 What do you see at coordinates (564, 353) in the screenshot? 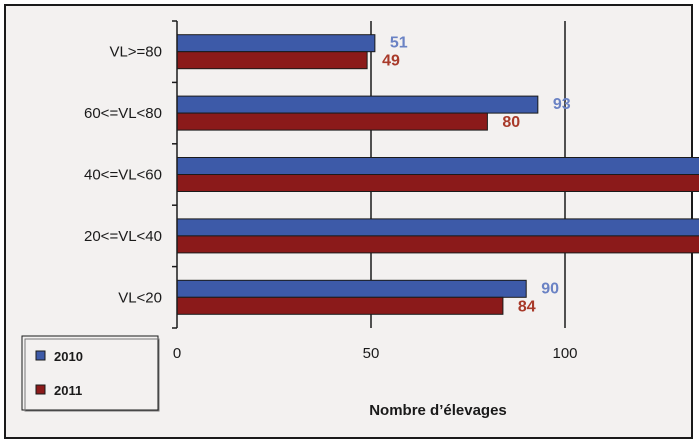
I see `x-tick-label: 100` at bounding box center [564, 353].